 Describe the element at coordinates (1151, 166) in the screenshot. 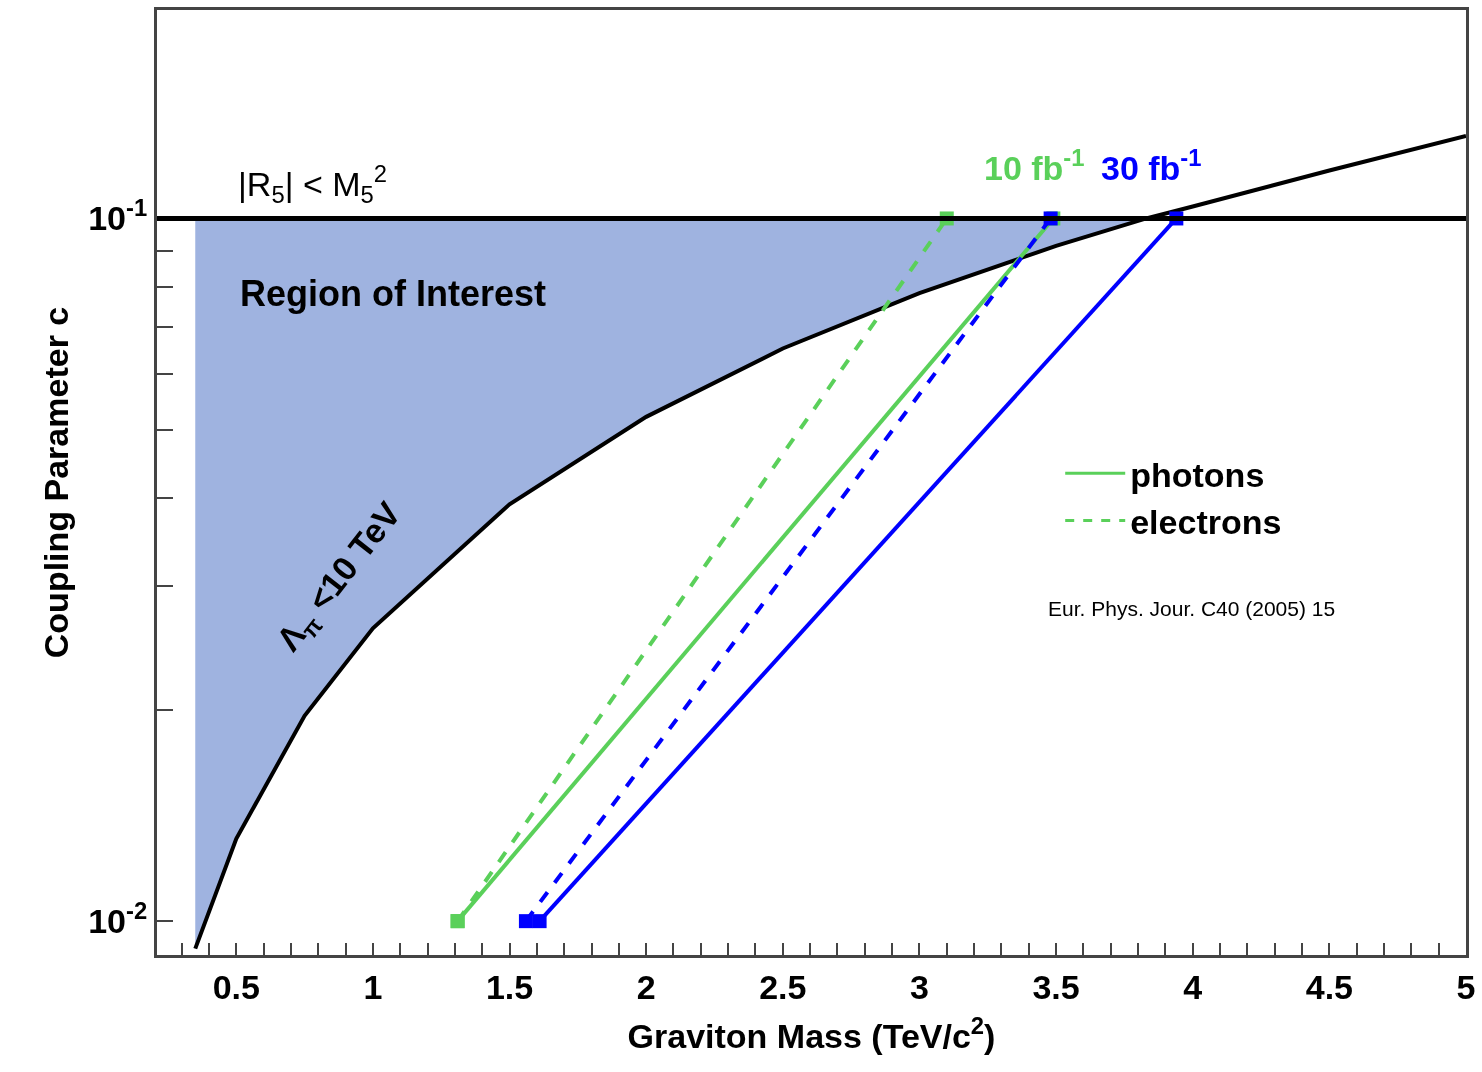

I see `annotation: 30 fb$^{-1}$` at that location.